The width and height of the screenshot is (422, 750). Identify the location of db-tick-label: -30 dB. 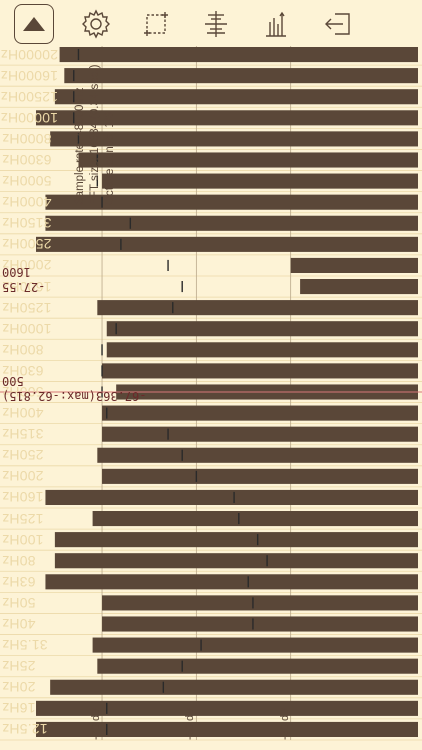
(284, 723).